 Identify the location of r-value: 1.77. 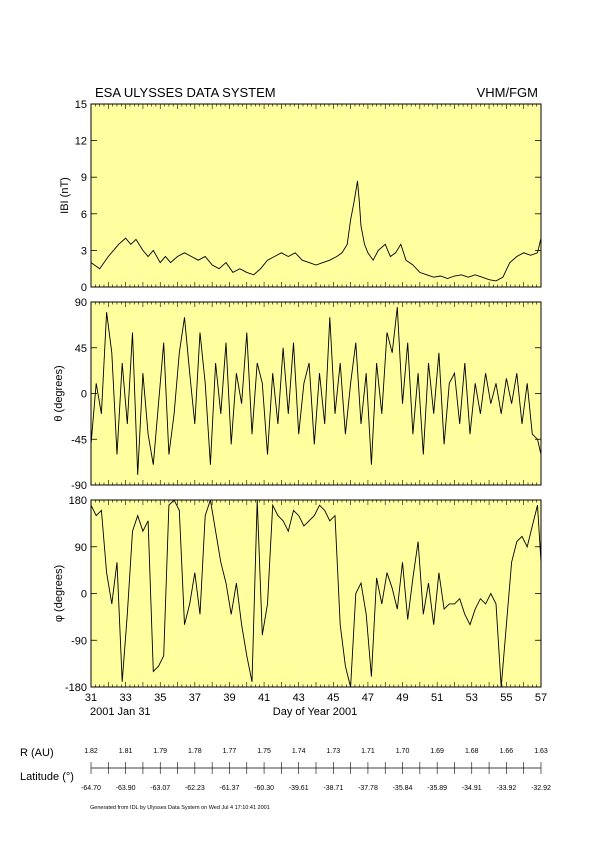
(230, 751).